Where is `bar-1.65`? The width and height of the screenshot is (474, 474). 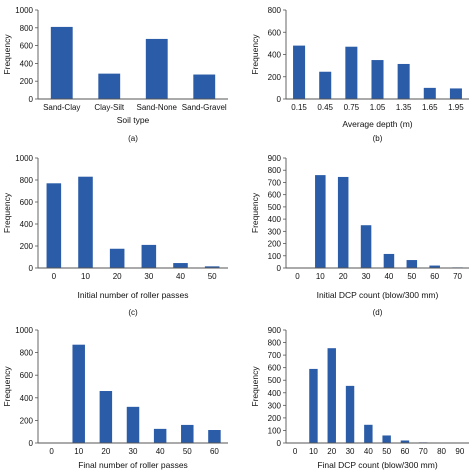 bar-1.65 is located at coordinates (429, 93).